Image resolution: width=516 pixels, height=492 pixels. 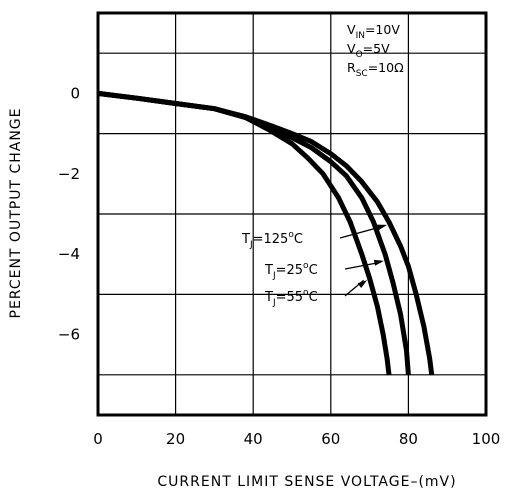 I want to click on y-tick-label: 0, so click(x=75, y=93).